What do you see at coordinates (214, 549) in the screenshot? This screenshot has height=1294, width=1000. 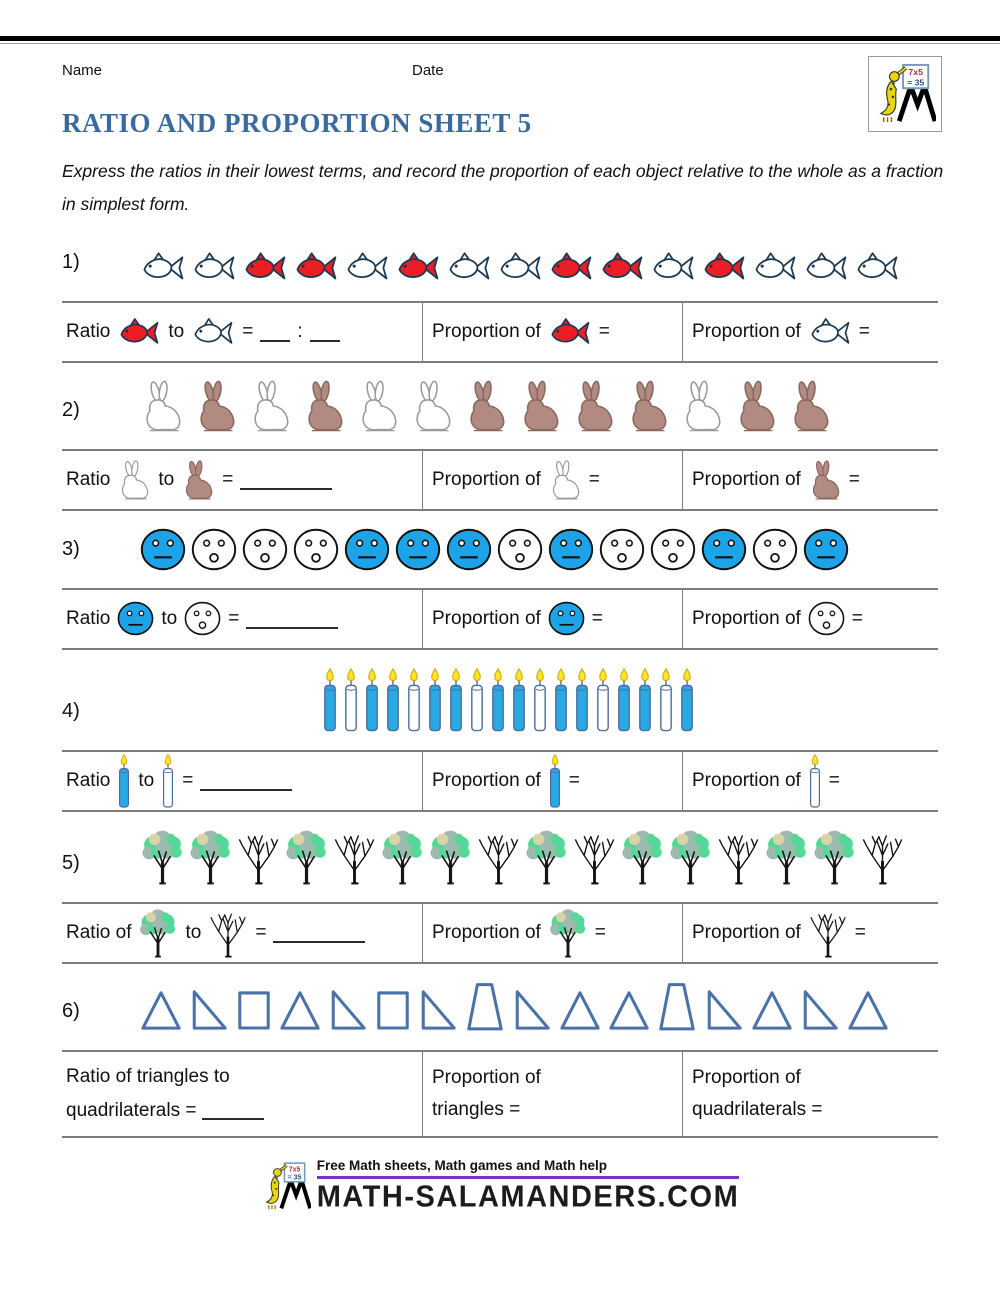 I see `white-face-icon` at bounding box center [214, 549].